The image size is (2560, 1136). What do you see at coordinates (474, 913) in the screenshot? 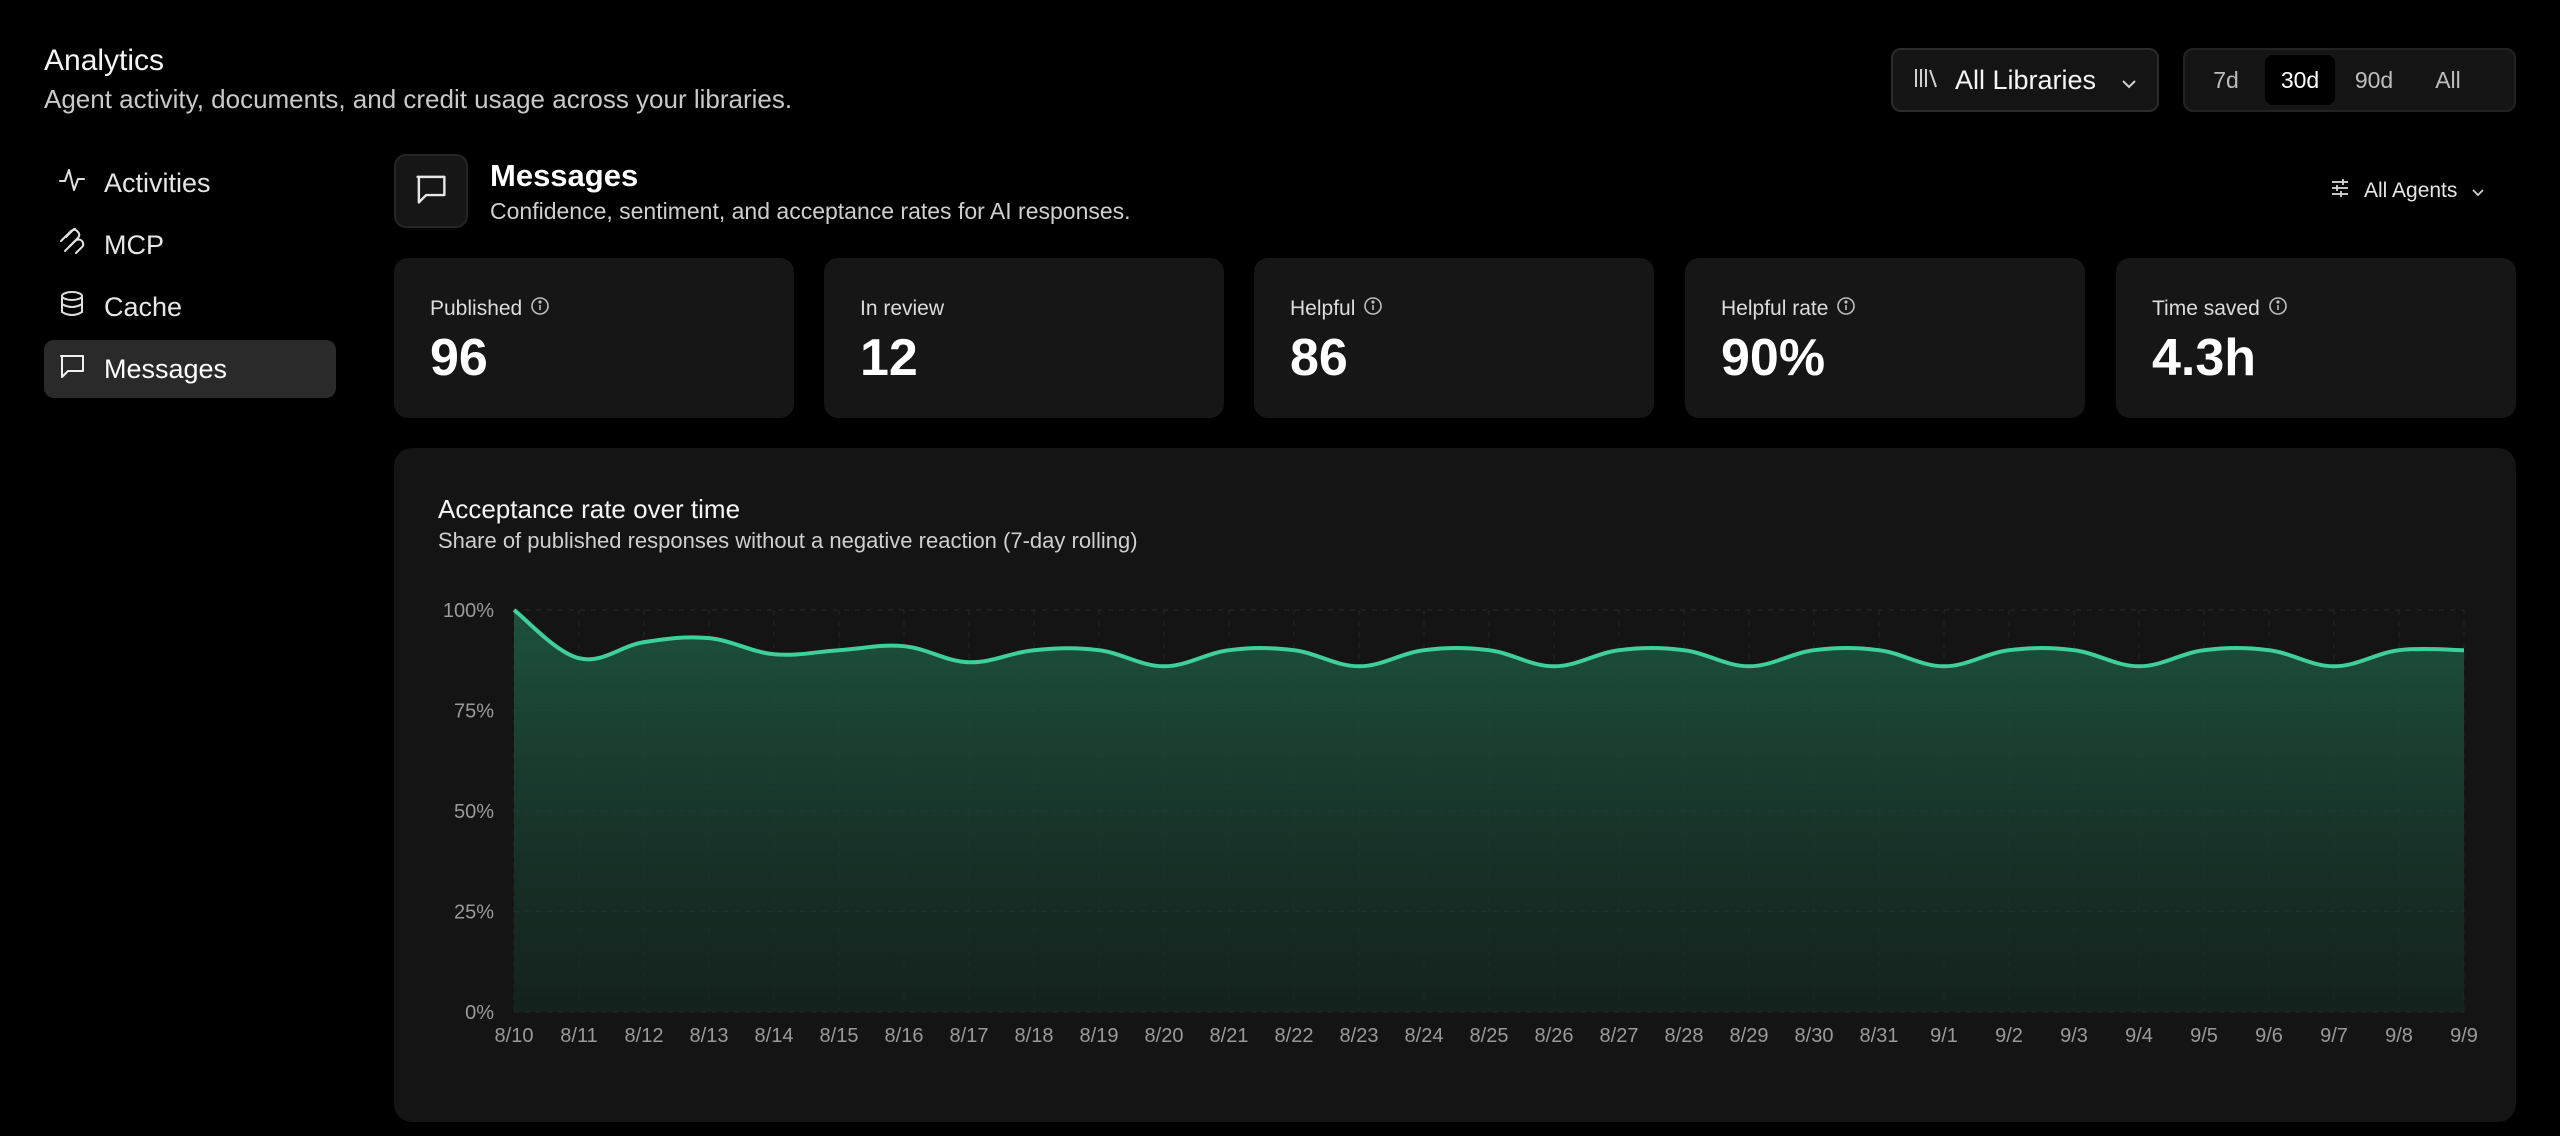
I see `y-tick-label: 25%` at bounding box center [474, 913].